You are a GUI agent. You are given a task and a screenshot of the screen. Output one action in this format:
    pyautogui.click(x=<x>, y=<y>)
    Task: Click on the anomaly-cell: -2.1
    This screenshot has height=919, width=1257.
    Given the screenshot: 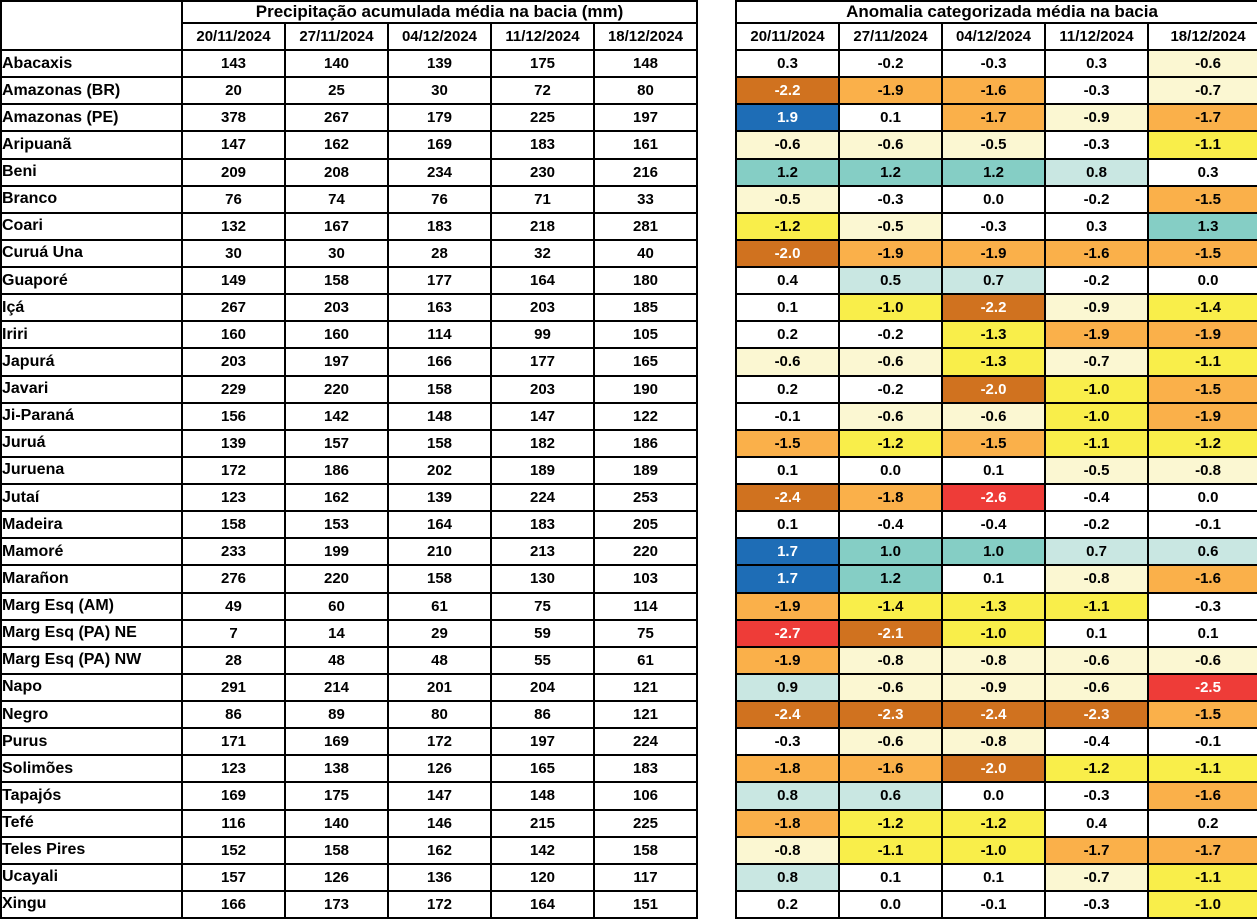 What is the action you would take?
    pyautogui.click(x=890, y=633)
    